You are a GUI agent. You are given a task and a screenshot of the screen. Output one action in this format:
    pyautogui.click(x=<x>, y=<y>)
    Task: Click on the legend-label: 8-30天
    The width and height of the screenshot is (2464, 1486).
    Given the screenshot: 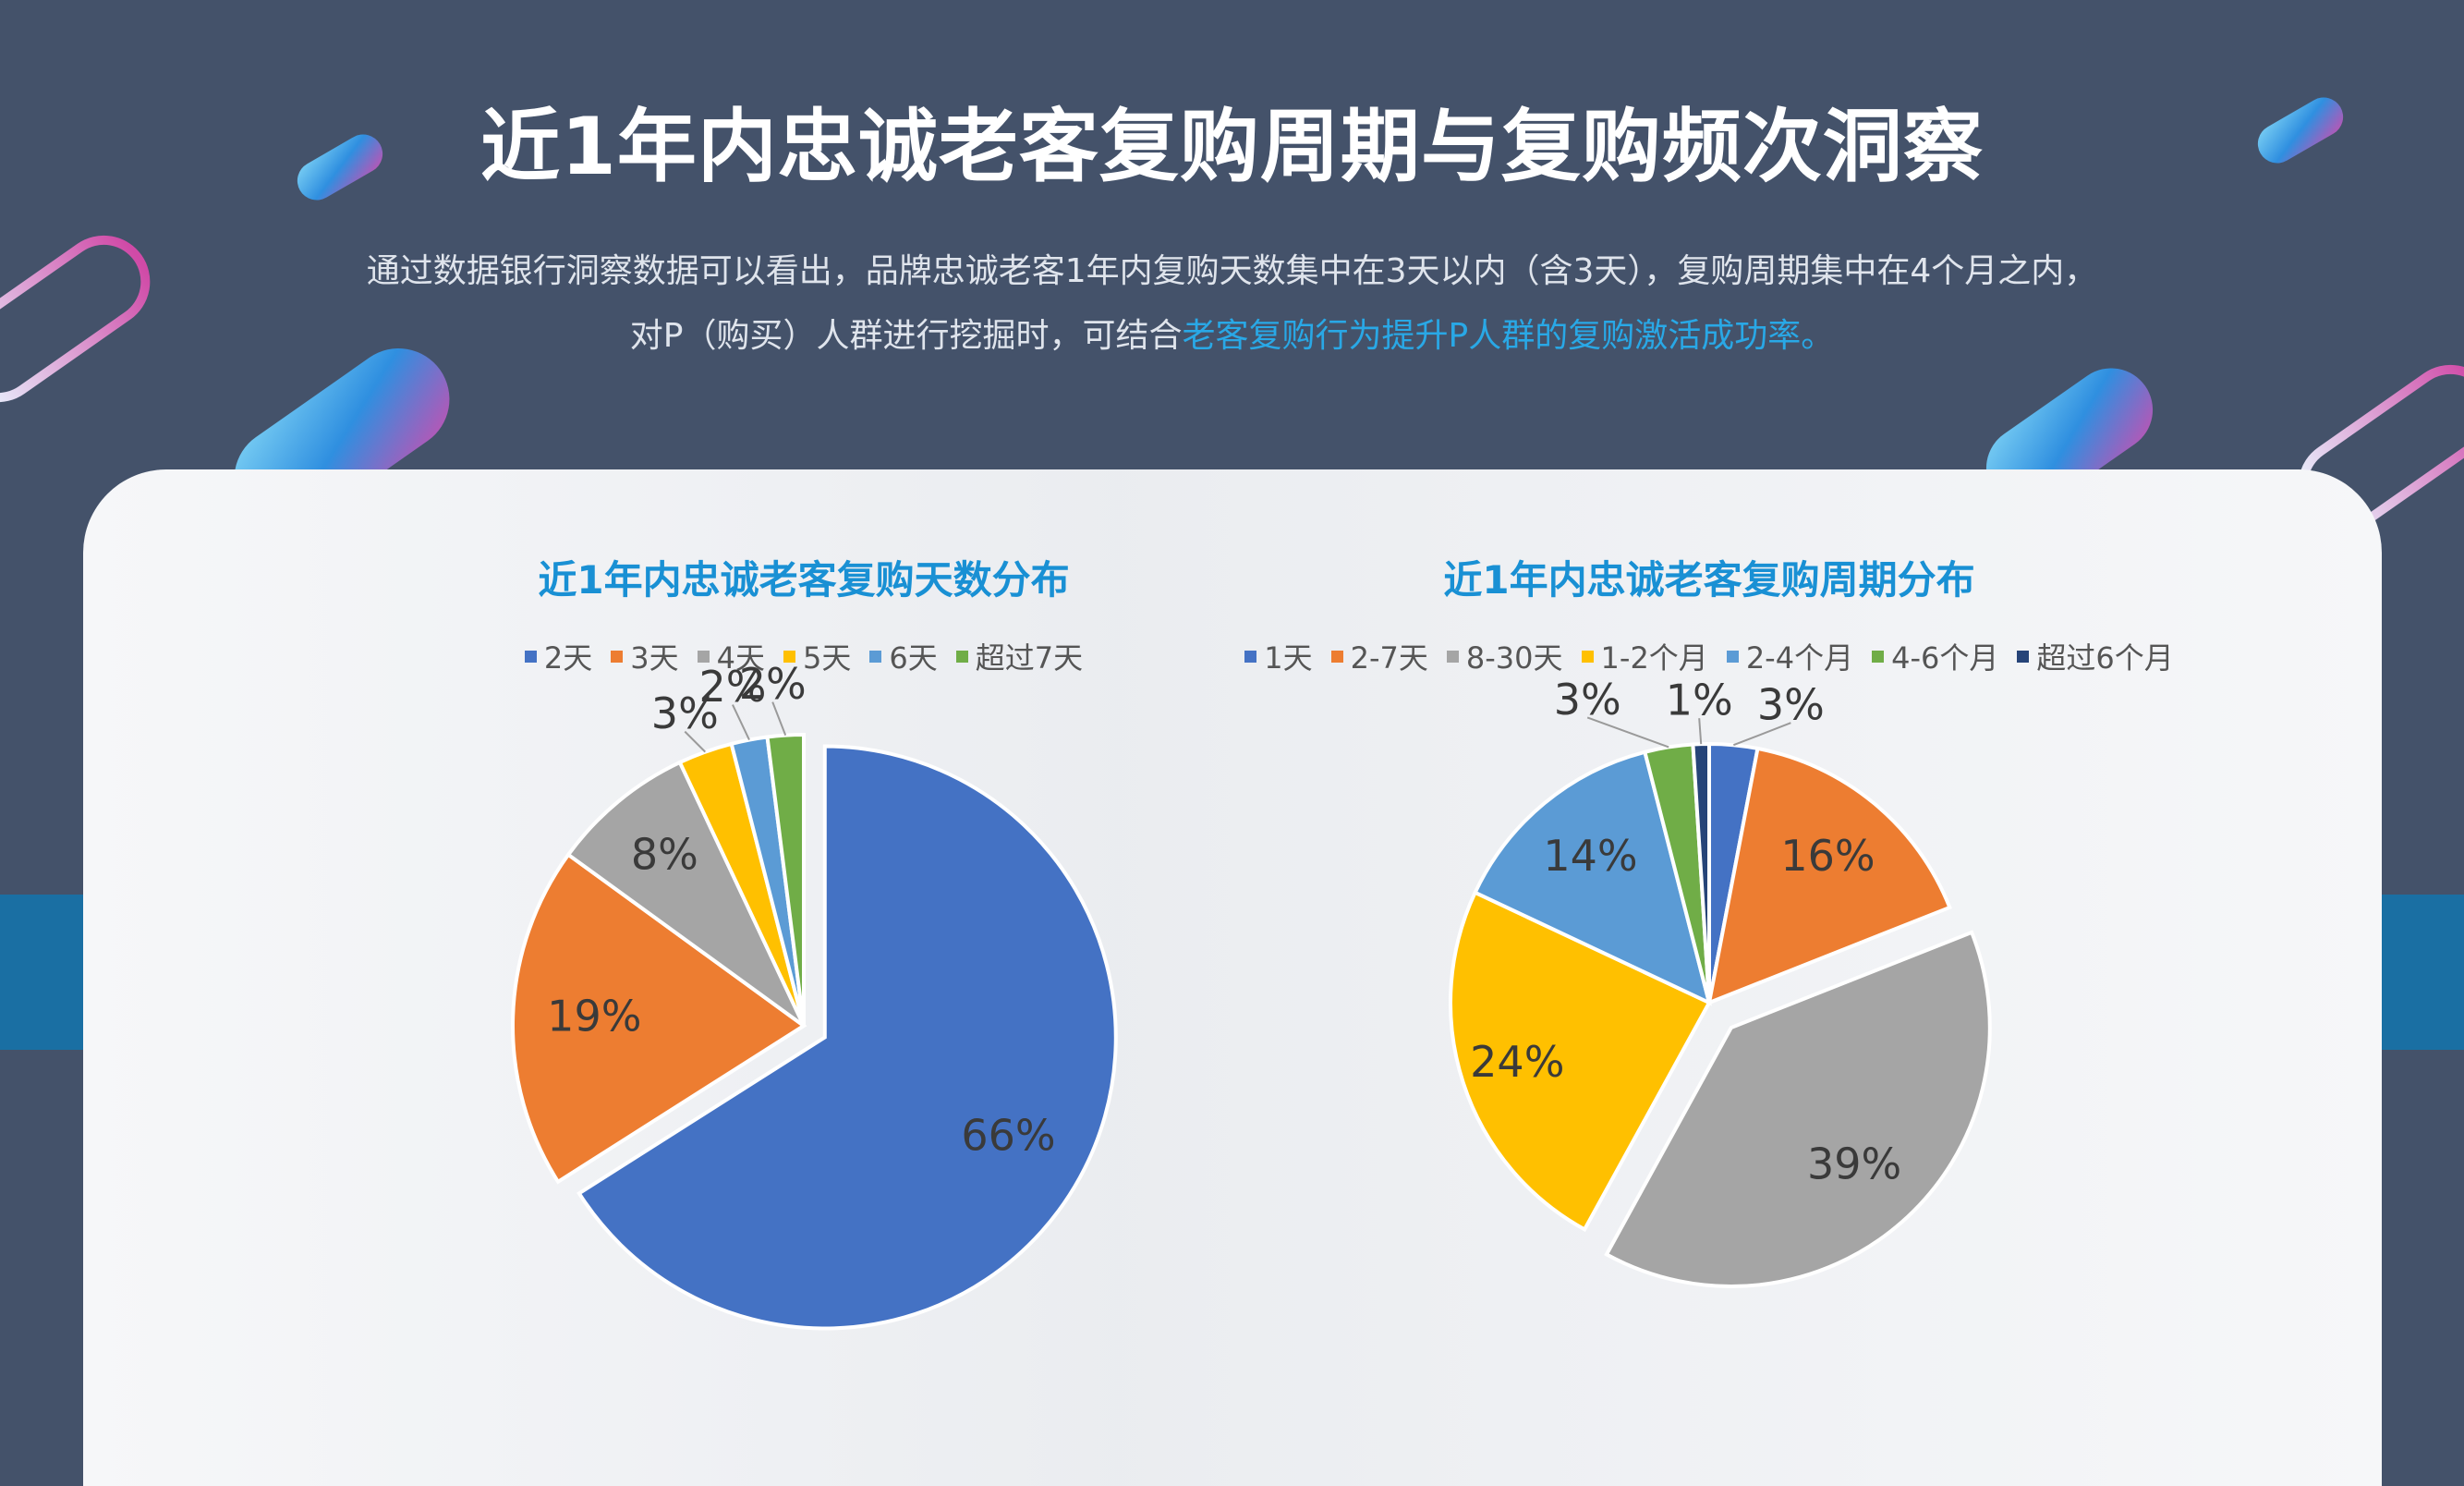 What is the action you would take?
    pyautogui.click(x=1514, y=658)
    